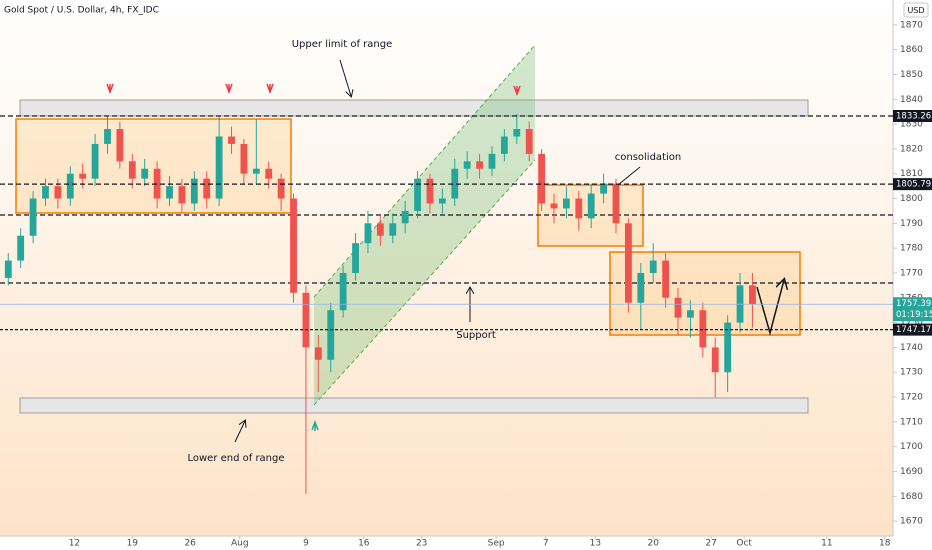 This screenshot has height=550, width=932. What do you see at coordinates (546, 544) in the screenshot?
I see `x-tick-label: 7` at bounding box center [546, 544].